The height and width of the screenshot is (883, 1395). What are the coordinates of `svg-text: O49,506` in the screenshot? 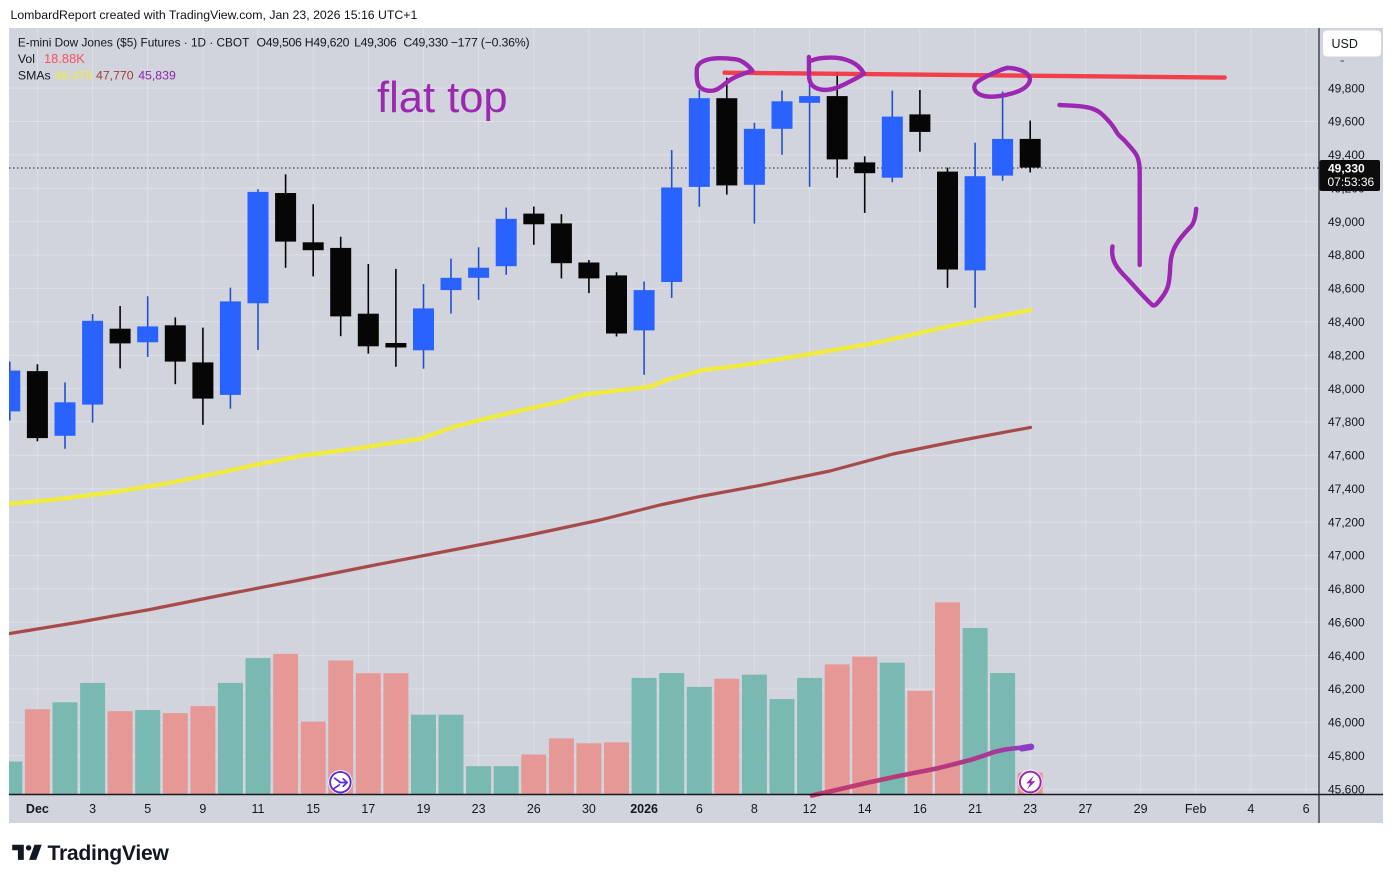 It's located at (280, 42).